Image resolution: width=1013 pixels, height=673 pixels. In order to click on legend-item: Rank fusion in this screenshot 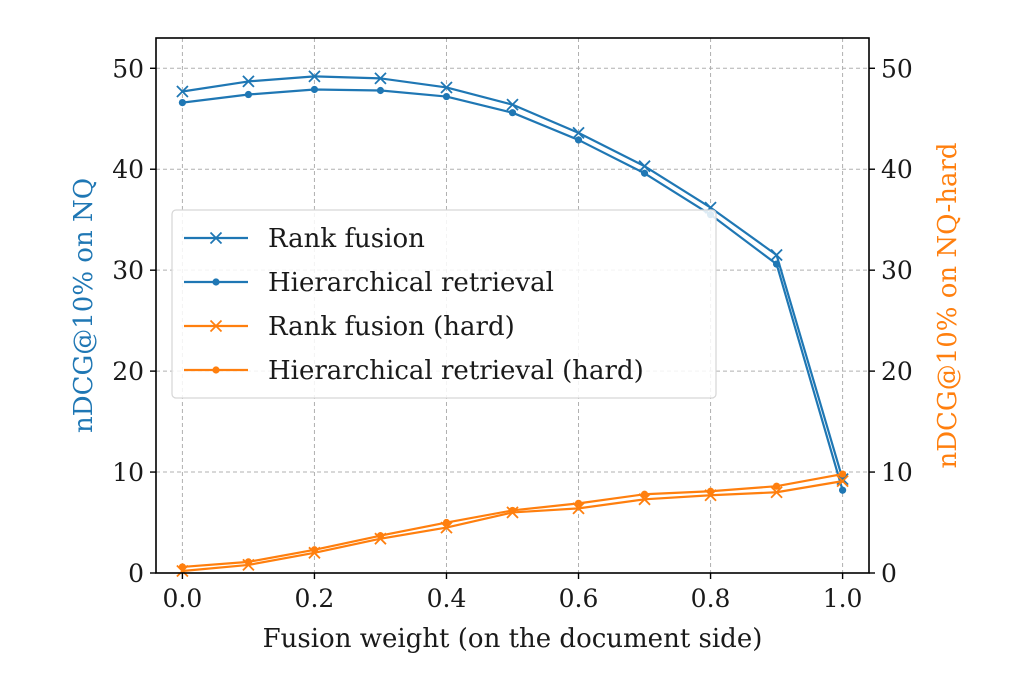, I will do `click(304, 239)`.